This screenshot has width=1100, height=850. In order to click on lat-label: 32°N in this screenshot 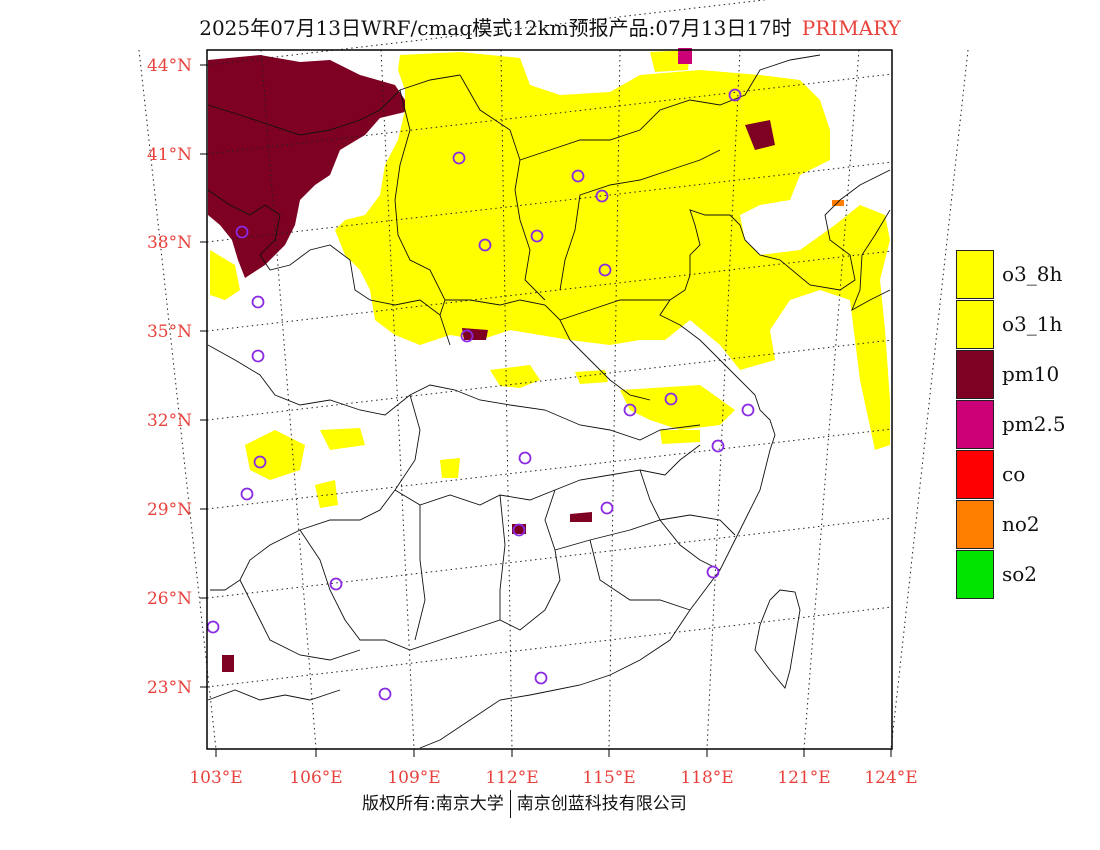, I will do `click(169, 421)`.